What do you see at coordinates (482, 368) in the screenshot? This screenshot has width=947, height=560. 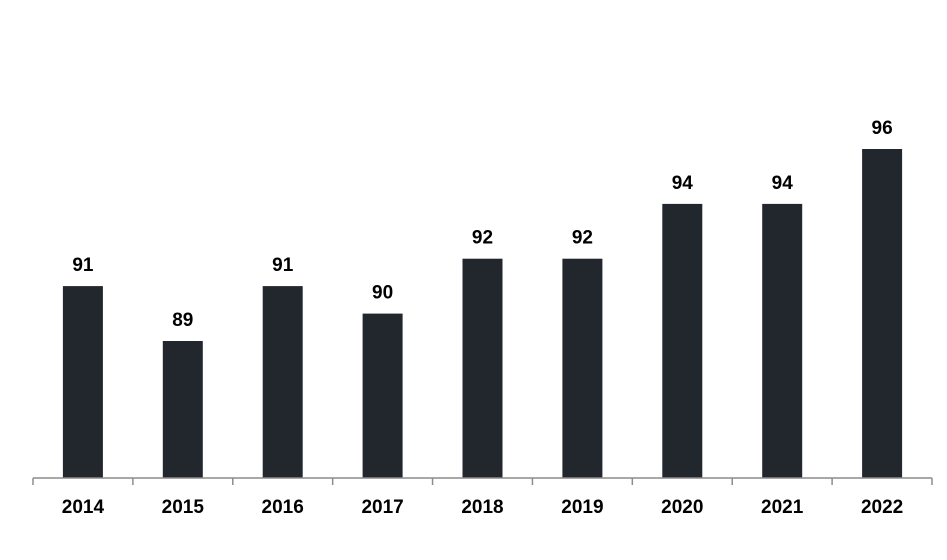 I see `bar-2018` at bounding box center [482, 368].